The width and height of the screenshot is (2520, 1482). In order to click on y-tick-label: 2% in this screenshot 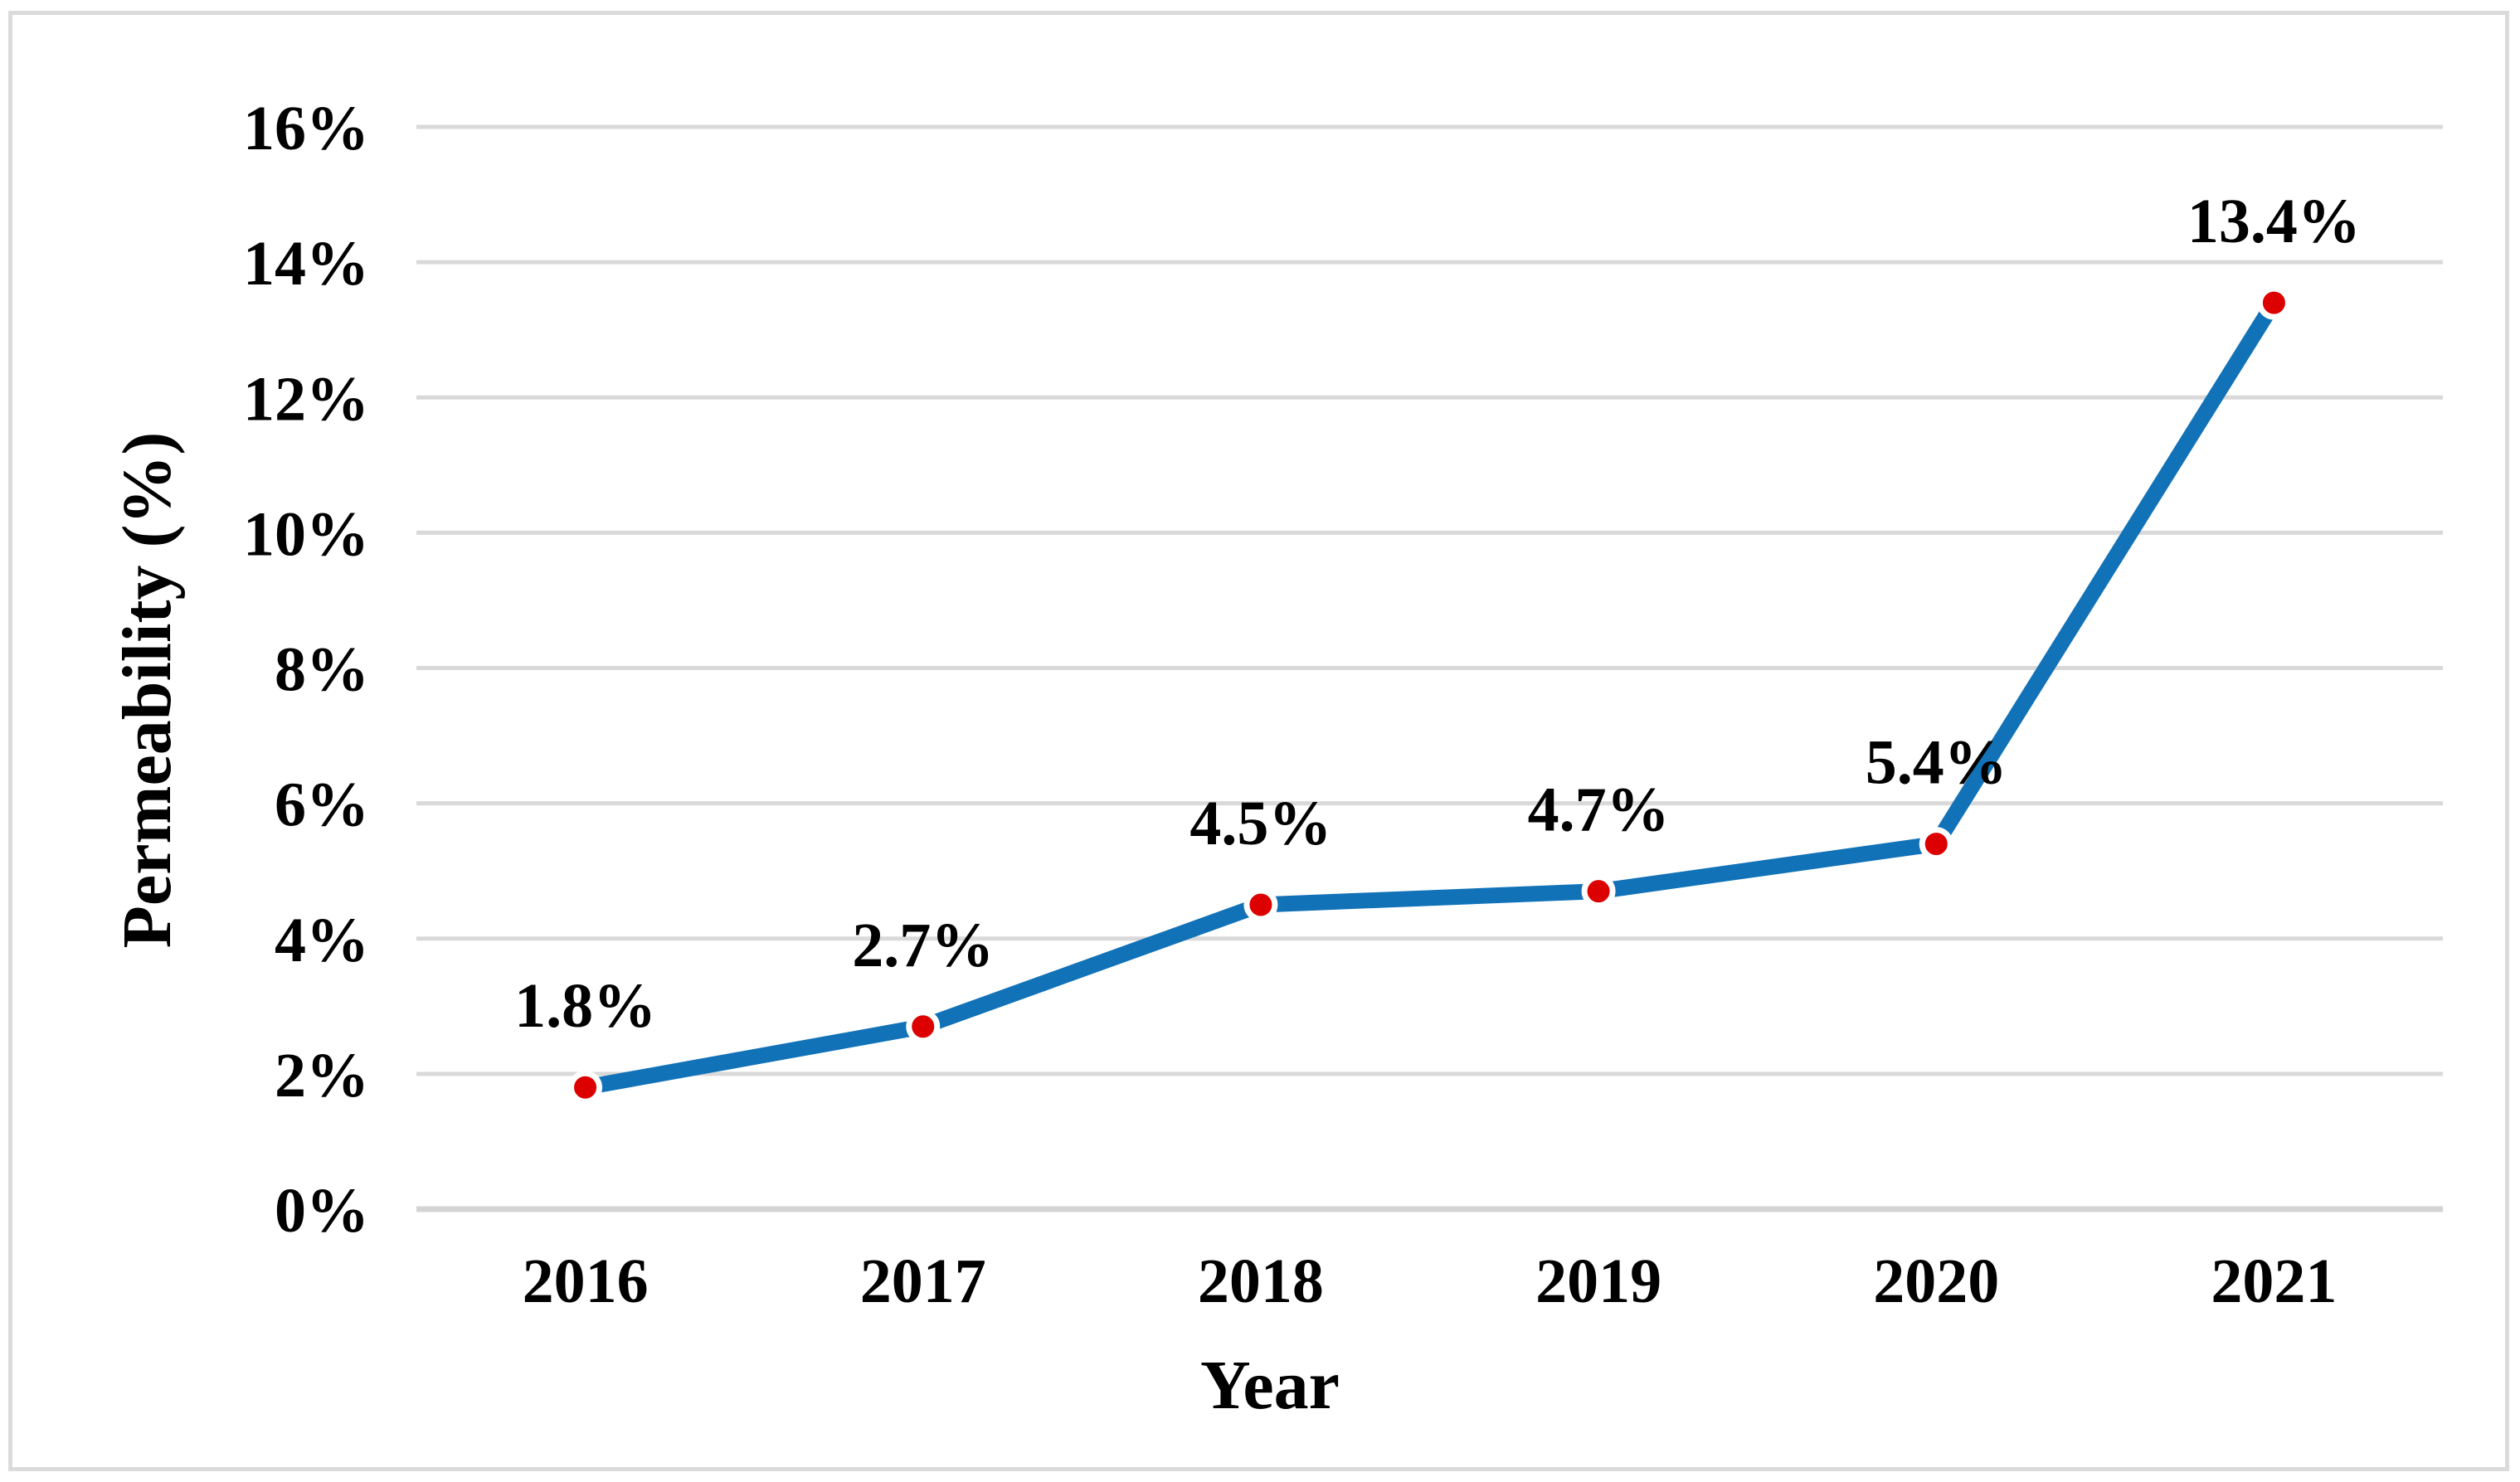, I will do `click(322, 1075)`.